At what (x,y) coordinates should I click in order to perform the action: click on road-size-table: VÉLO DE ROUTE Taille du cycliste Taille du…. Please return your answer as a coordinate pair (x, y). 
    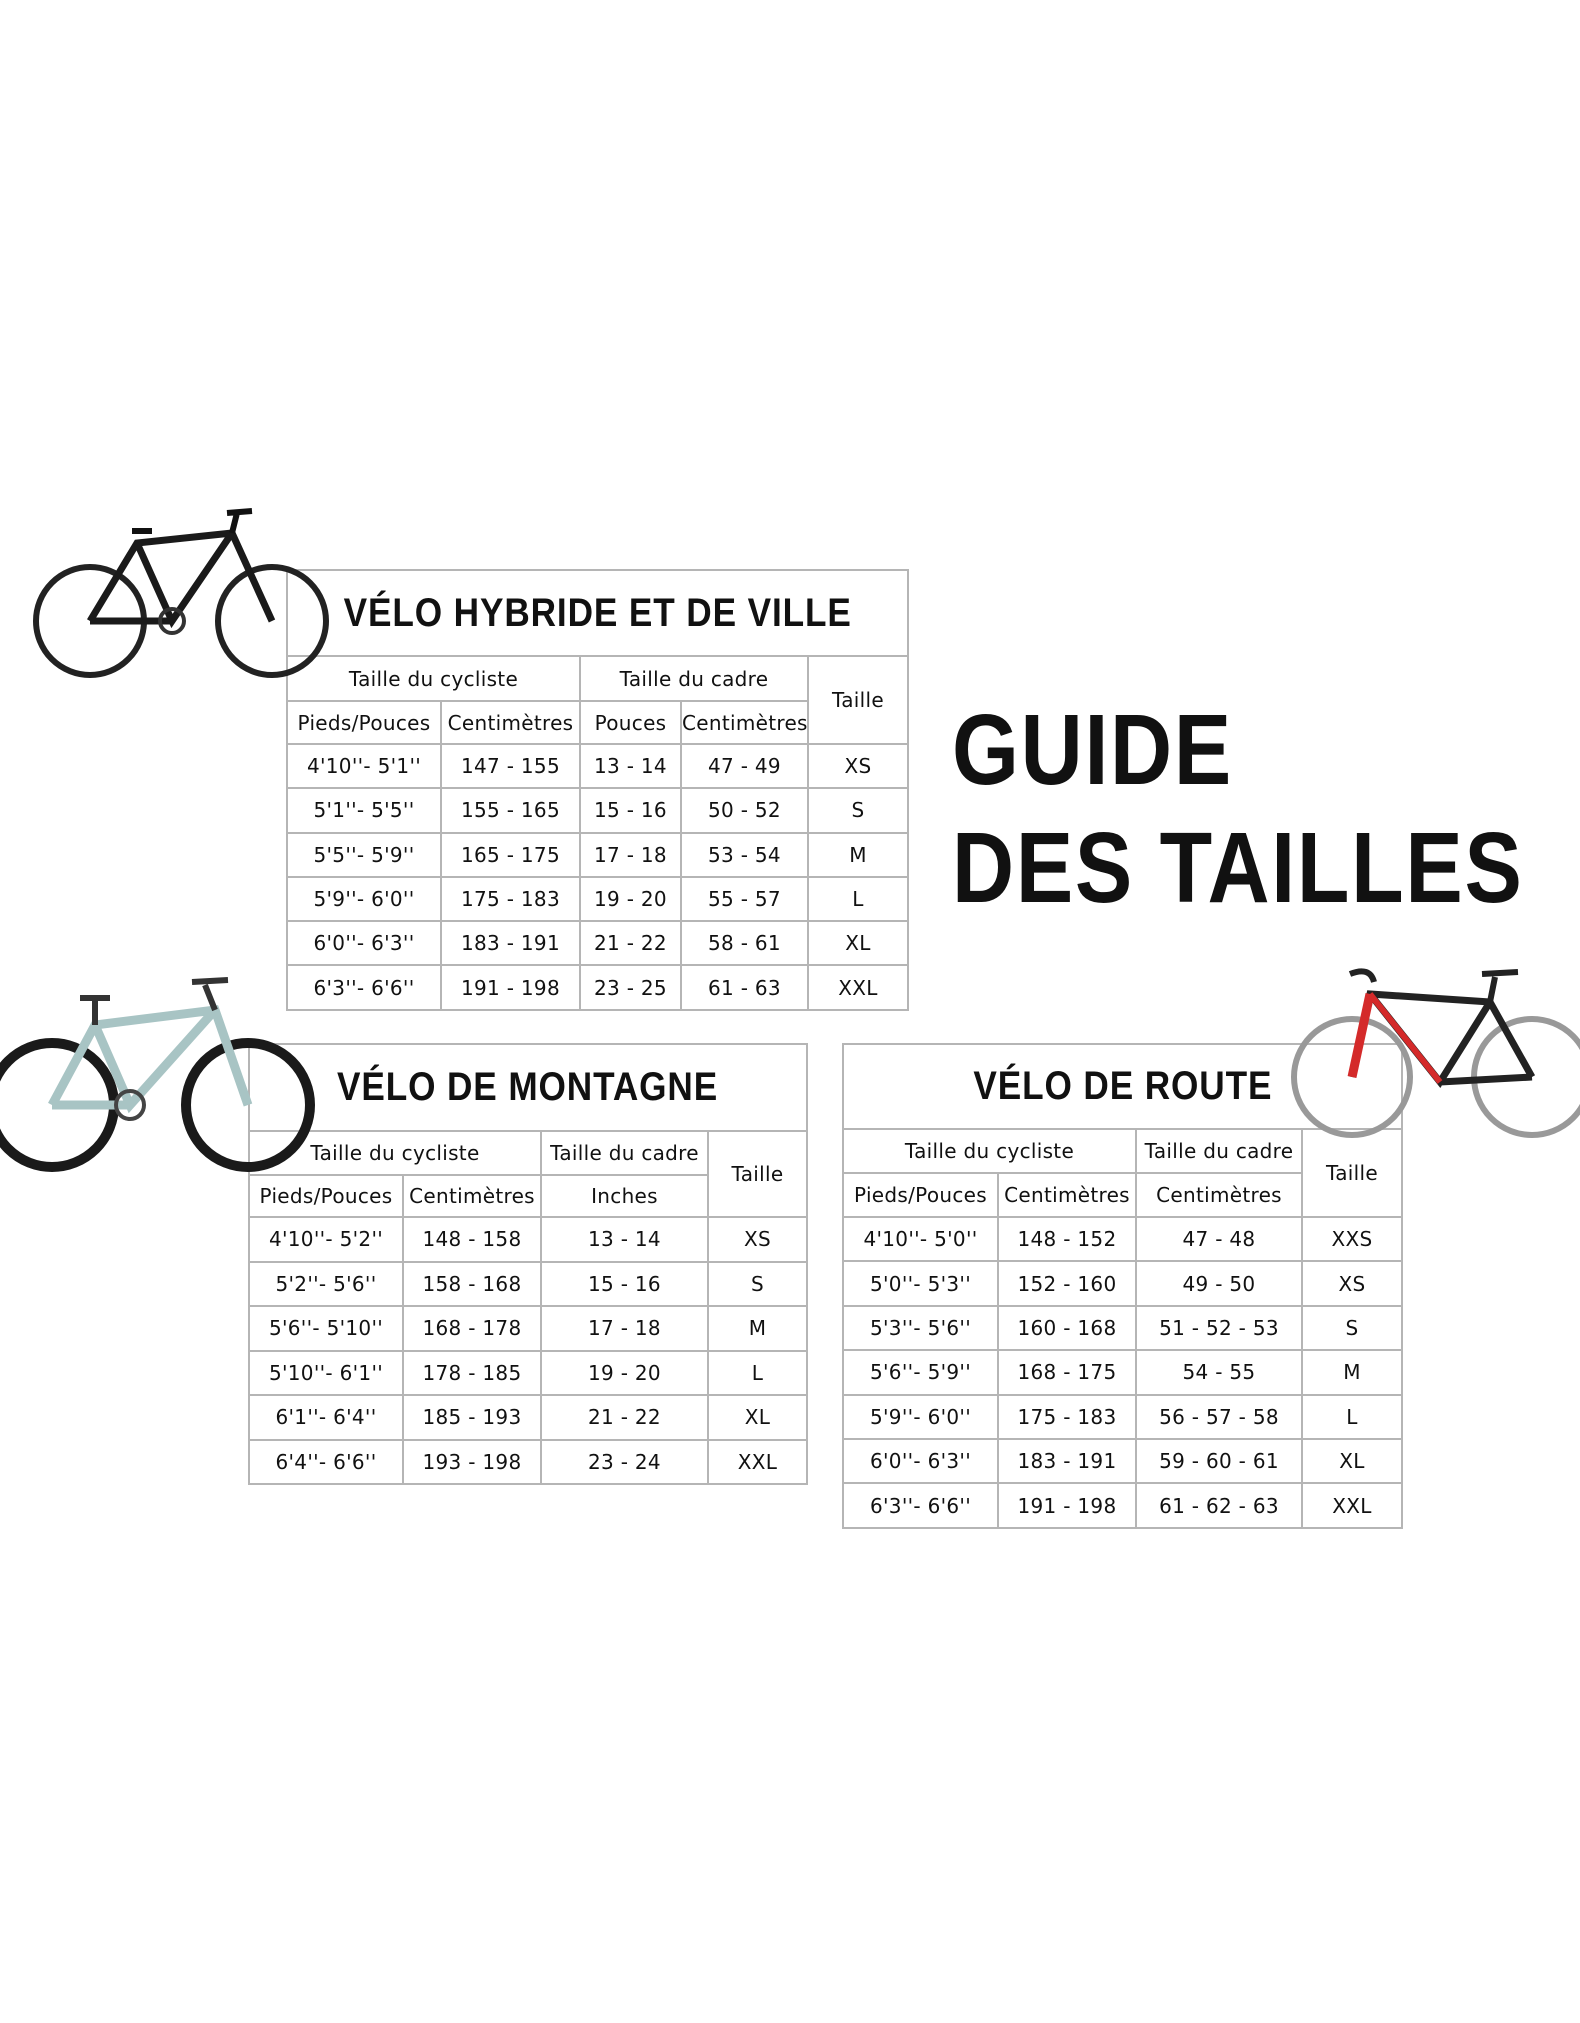
    Looking at the image, I should click on (1122, 1286).